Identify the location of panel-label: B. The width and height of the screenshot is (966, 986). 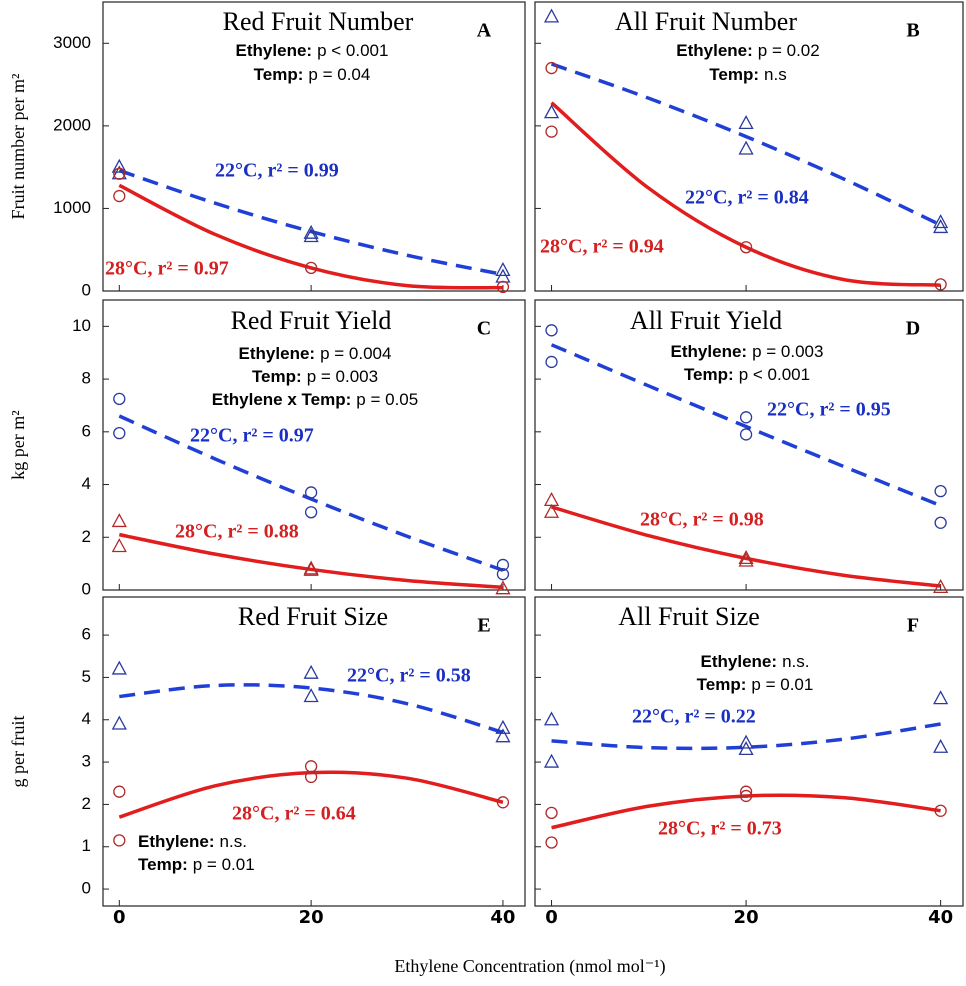
(912, 31).